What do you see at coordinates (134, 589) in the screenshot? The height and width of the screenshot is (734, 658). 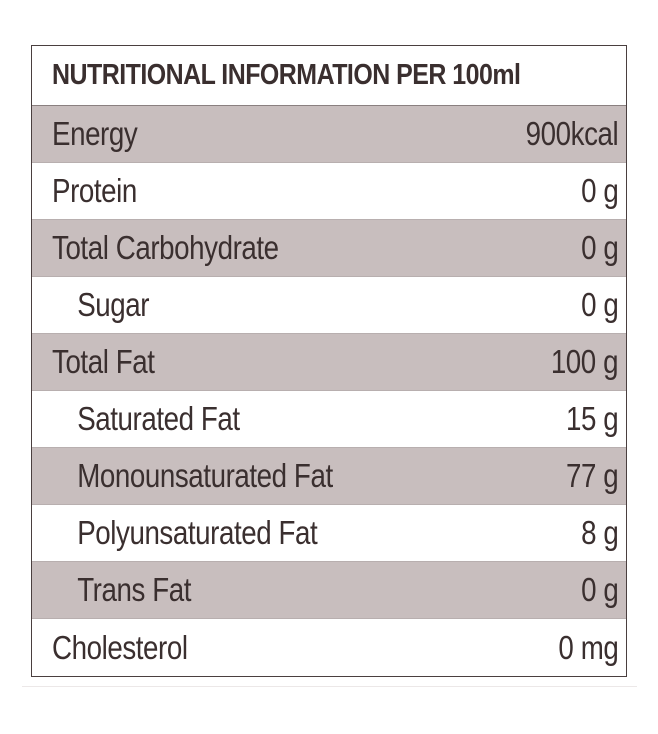 I see `row-label: Trans Fat` at bounding box center [134, 589].